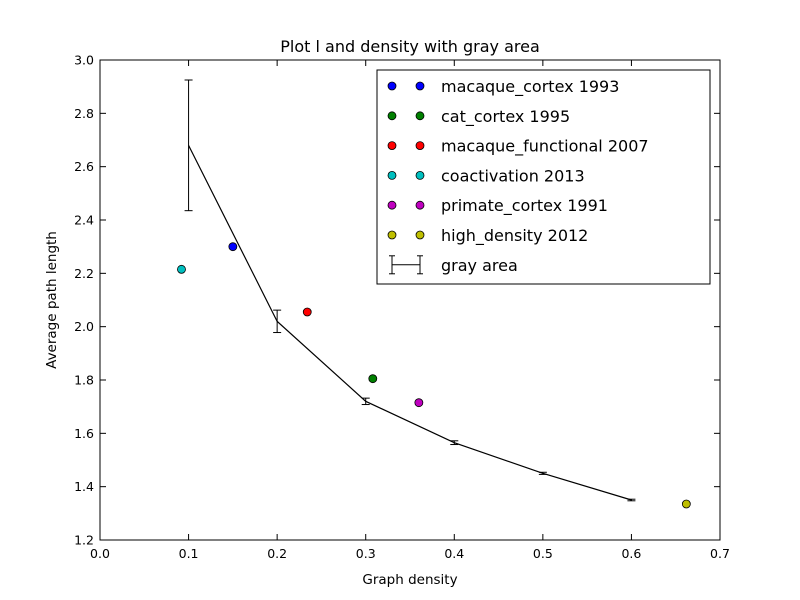 This screenshot has width=800, height=600. What do you see at coordinates (84, 380) in the screenshot?
I see `y-tick-label: 1.8` at bounding box center [84, 380].